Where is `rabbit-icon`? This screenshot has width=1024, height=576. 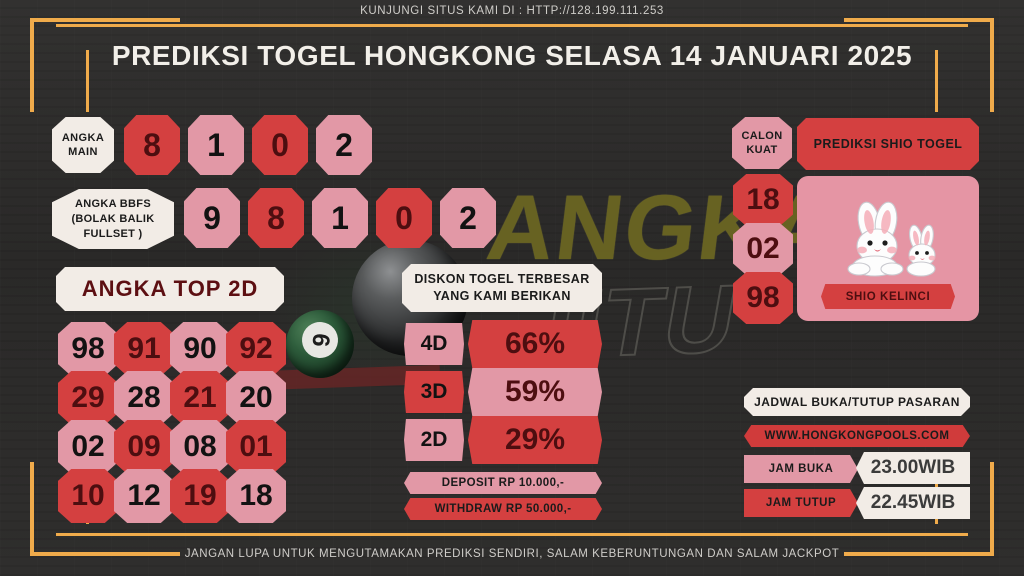
rabbit-icon is located at coordinates (891, 239).